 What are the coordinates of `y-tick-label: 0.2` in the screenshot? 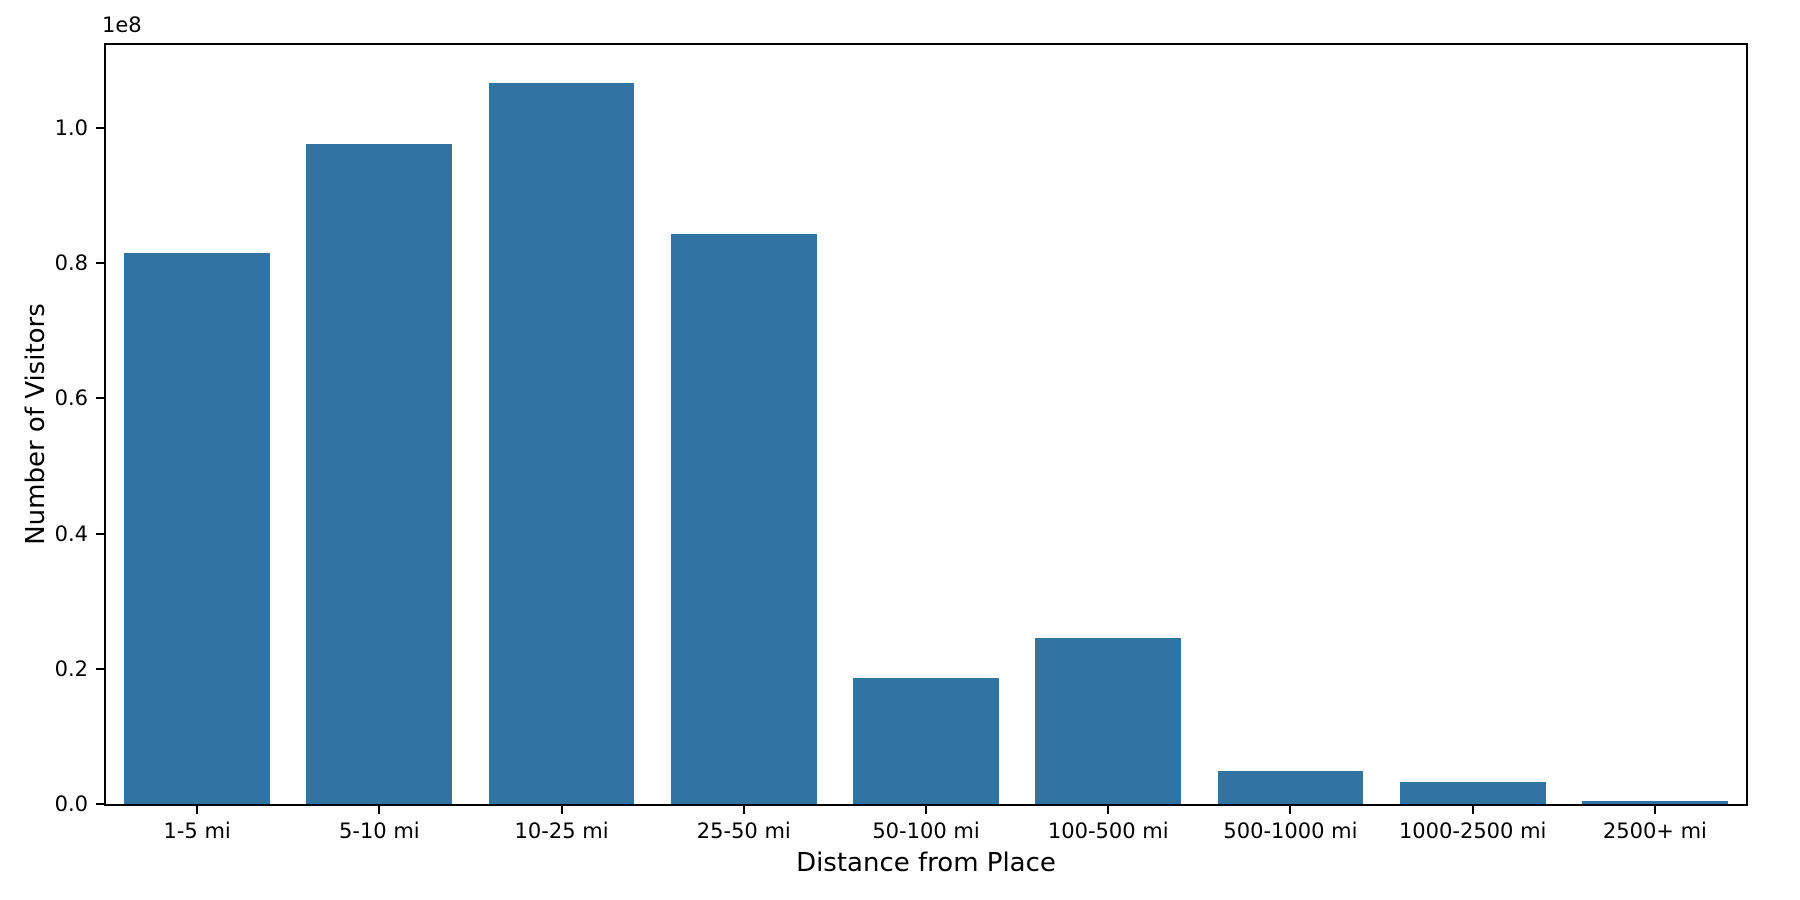 It's located at (71, 668).